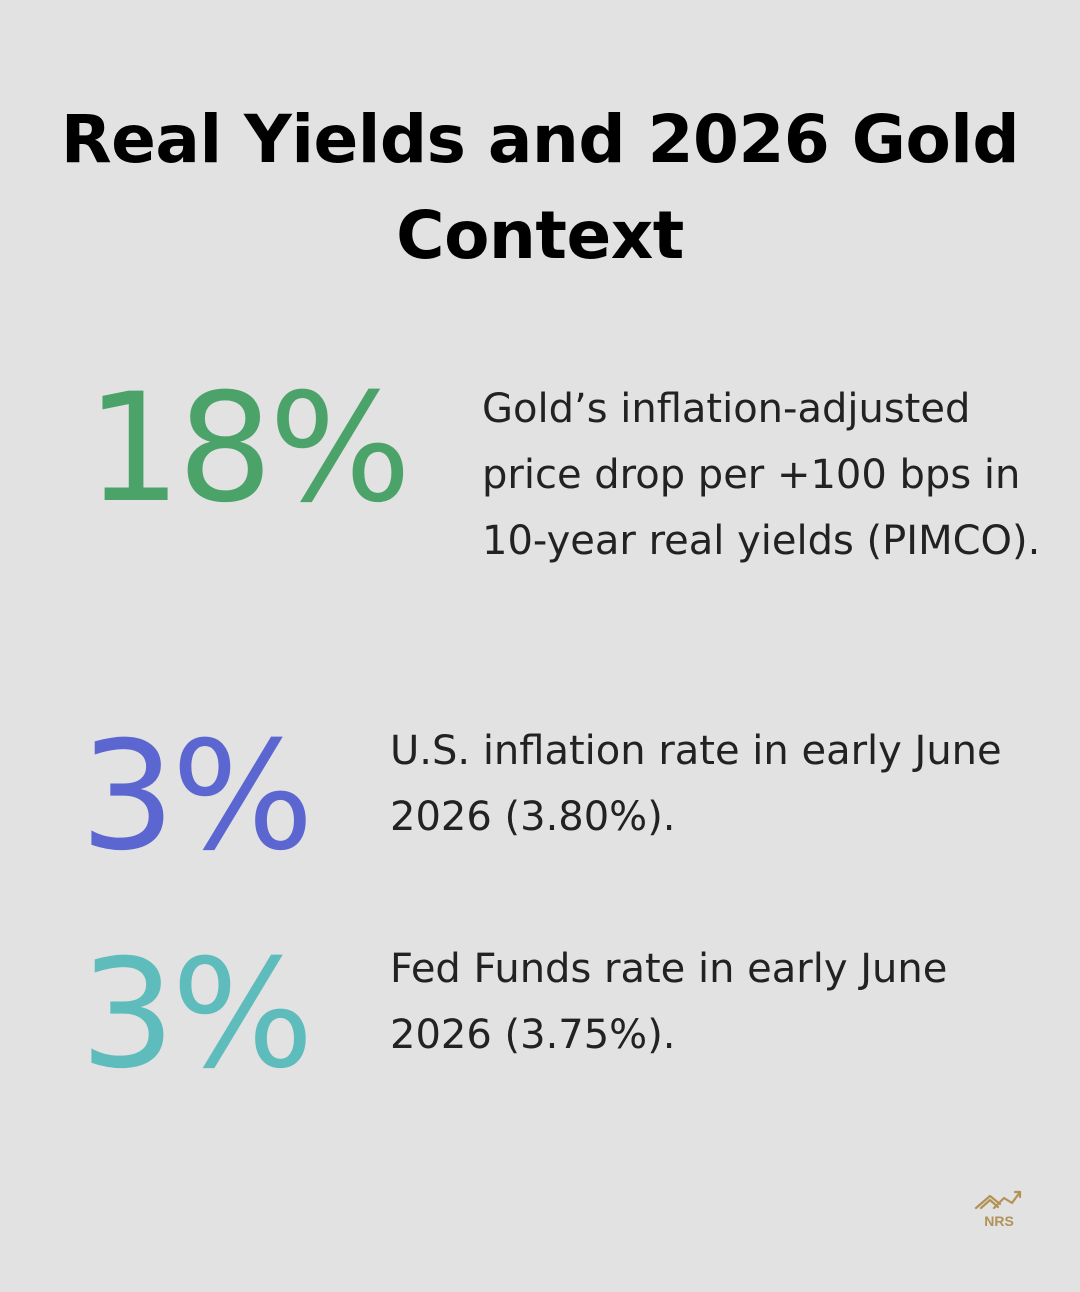  Describe the element at coordinates (540, 187) in the screenshot. I see `page-title: Real Yields and 2026 Gold Context` at that location.